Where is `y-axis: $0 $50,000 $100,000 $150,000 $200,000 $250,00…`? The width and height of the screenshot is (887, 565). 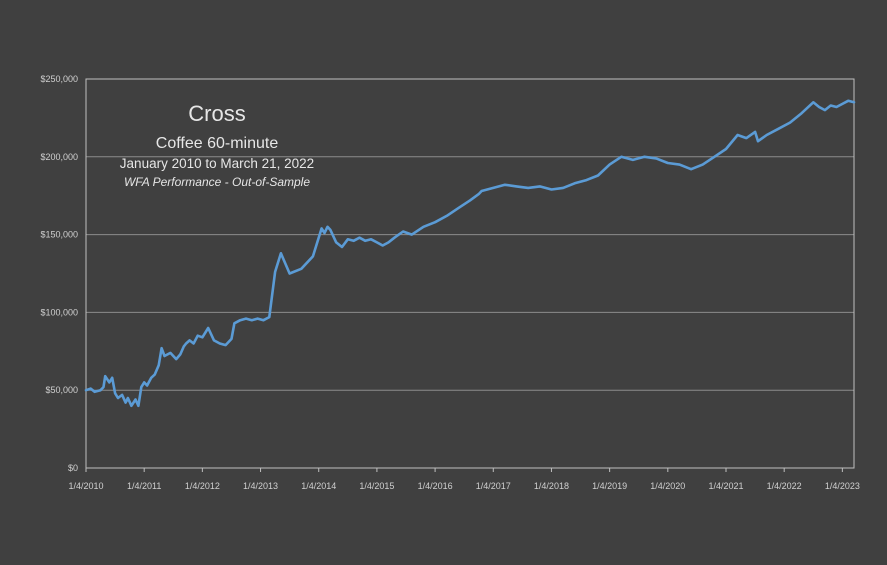 y-axis: $0 $50,000 $100,000 $150,000 $200,000 $250,00… is located at coordinates (59, 273).